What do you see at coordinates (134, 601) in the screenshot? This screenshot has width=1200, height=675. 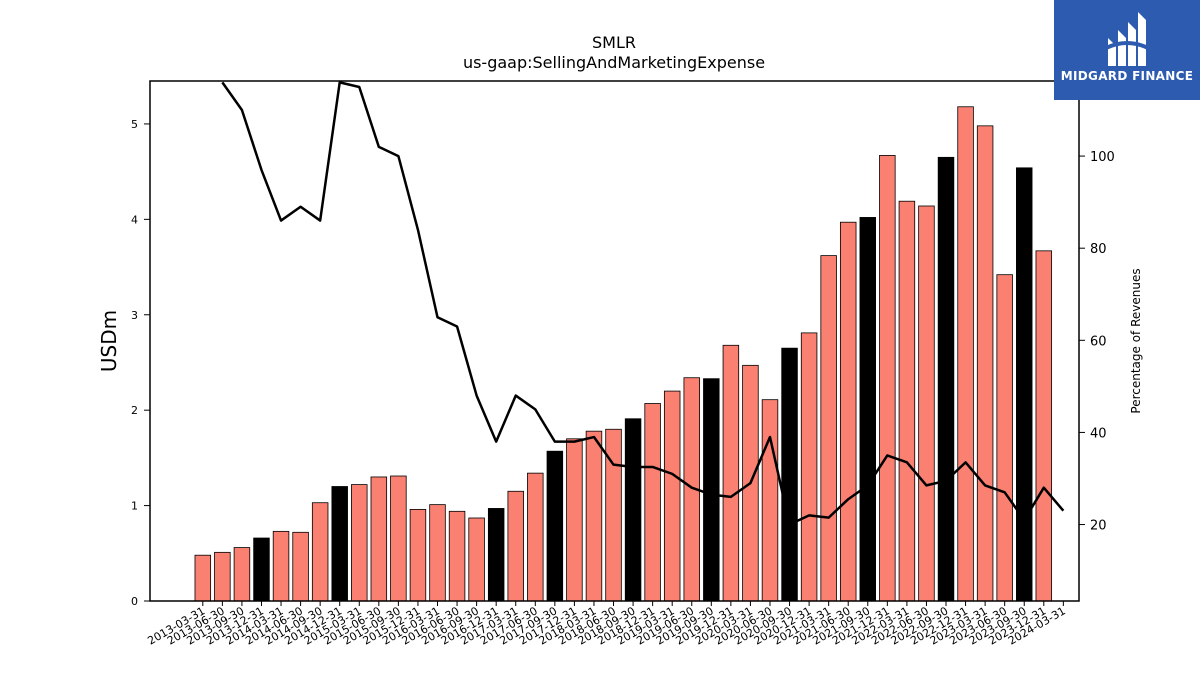 I see `y-tick-label: 0` at bounding box center [134, 601].